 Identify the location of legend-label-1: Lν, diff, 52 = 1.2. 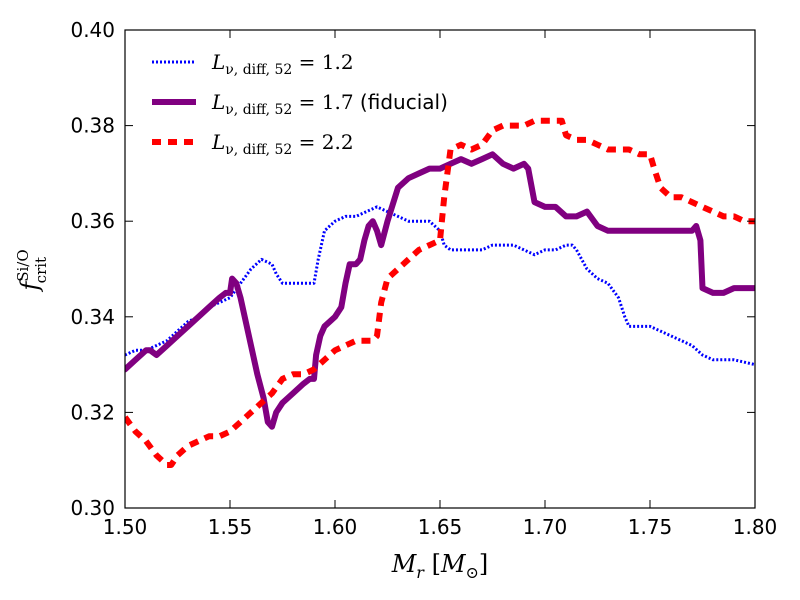
(282, 64).